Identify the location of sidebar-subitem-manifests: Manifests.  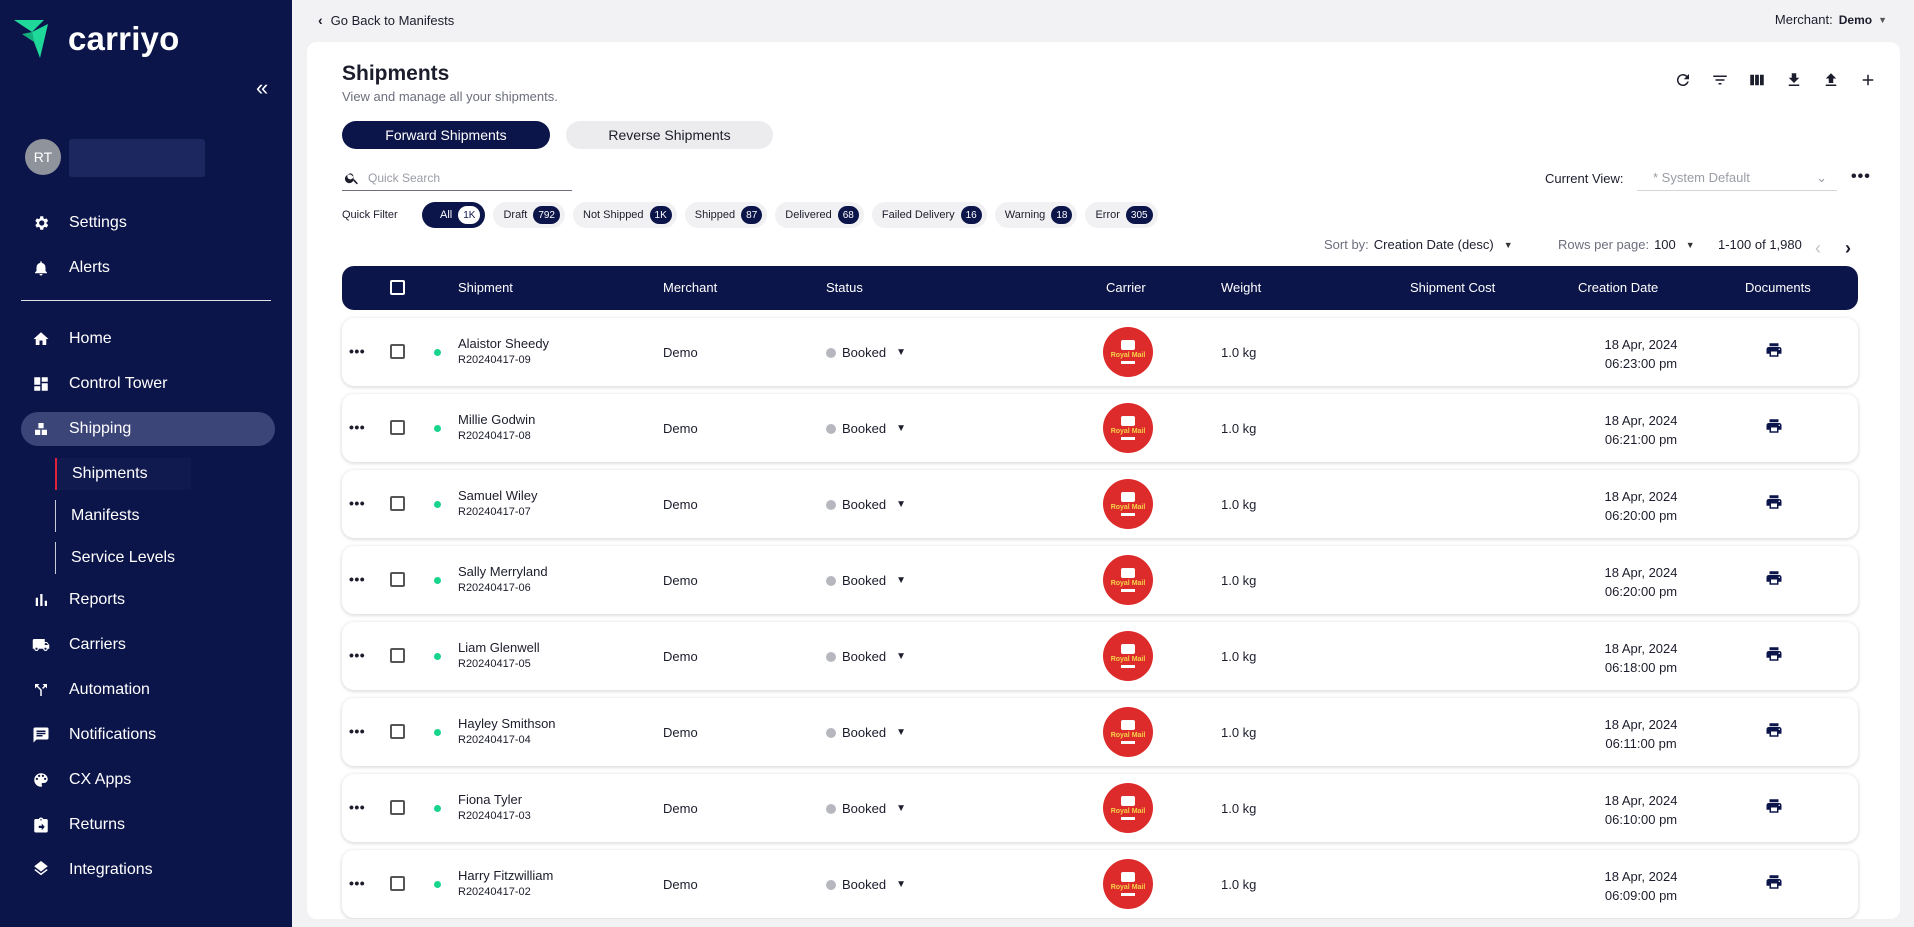
(123, 516).